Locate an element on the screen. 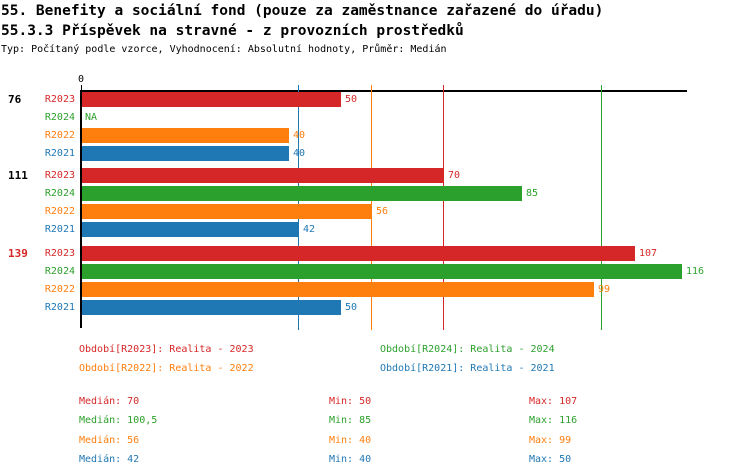  group-label: 76 is located at coordinates (15, 99).